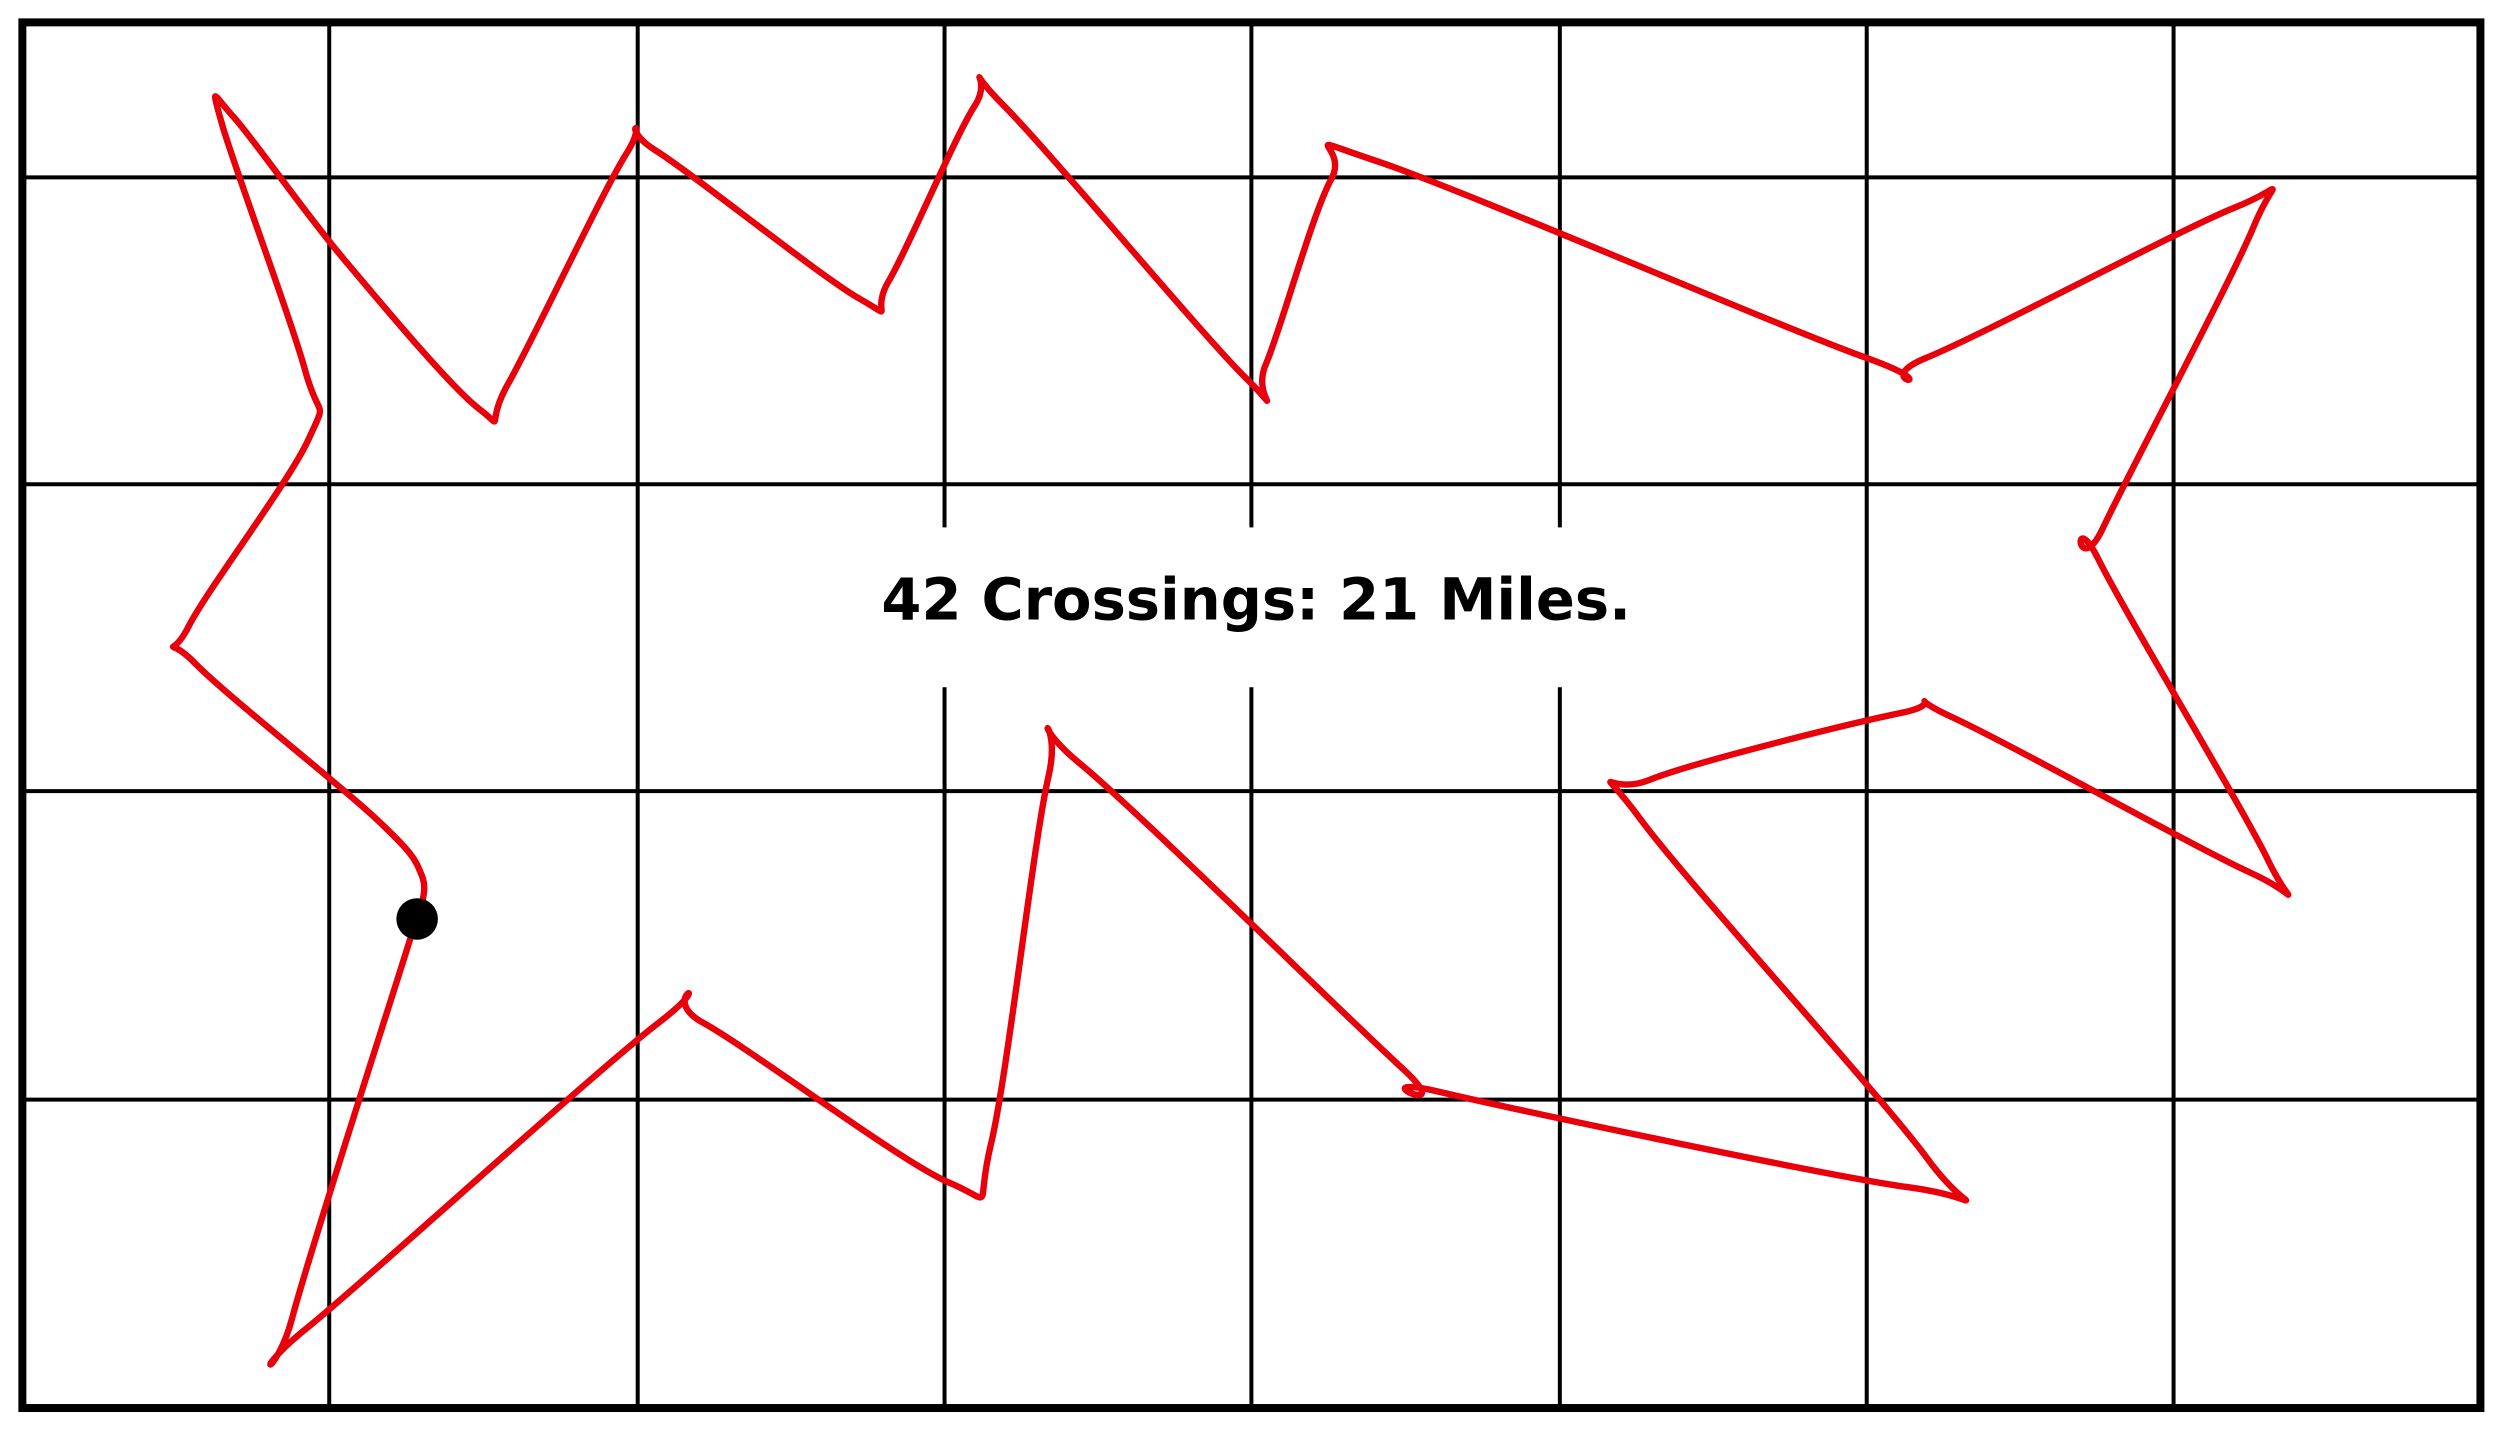 The width and height of the screenshot is (2506, 1432). Describe the element at coordinates (1256, 600) in the screenshot. I see `crossings-label: 42 Crossings: 21 Miles.` at that location.